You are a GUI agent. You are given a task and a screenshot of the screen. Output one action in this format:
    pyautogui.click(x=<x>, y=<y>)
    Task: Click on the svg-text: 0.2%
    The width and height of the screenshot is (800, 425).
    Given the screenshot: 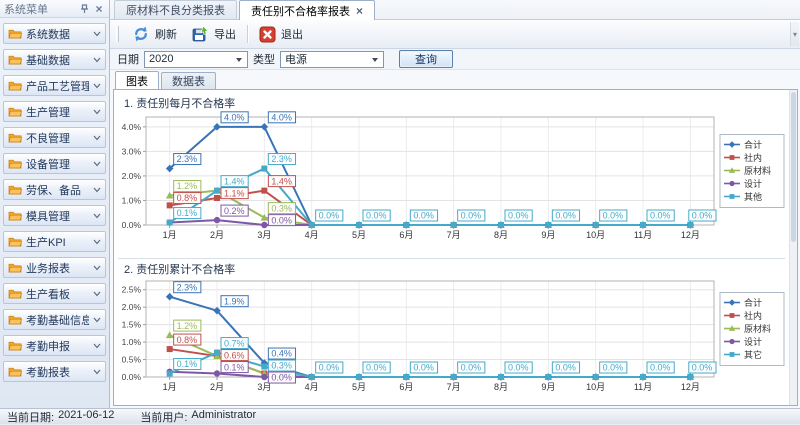 What is the action you would take?
    pyautogui.click(x=234, y=211)
    